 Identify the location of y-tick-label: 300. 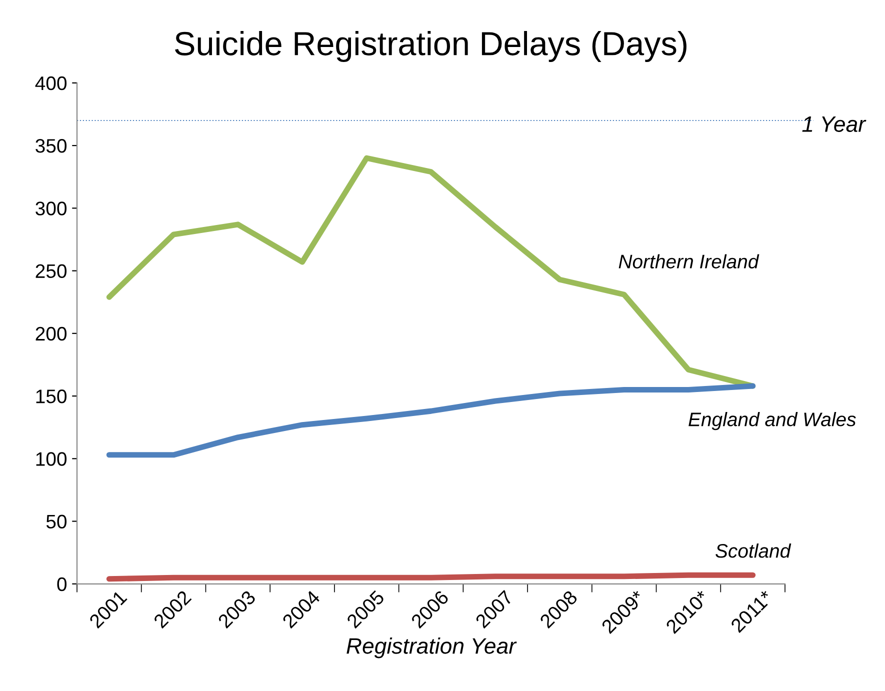
(51, 209).